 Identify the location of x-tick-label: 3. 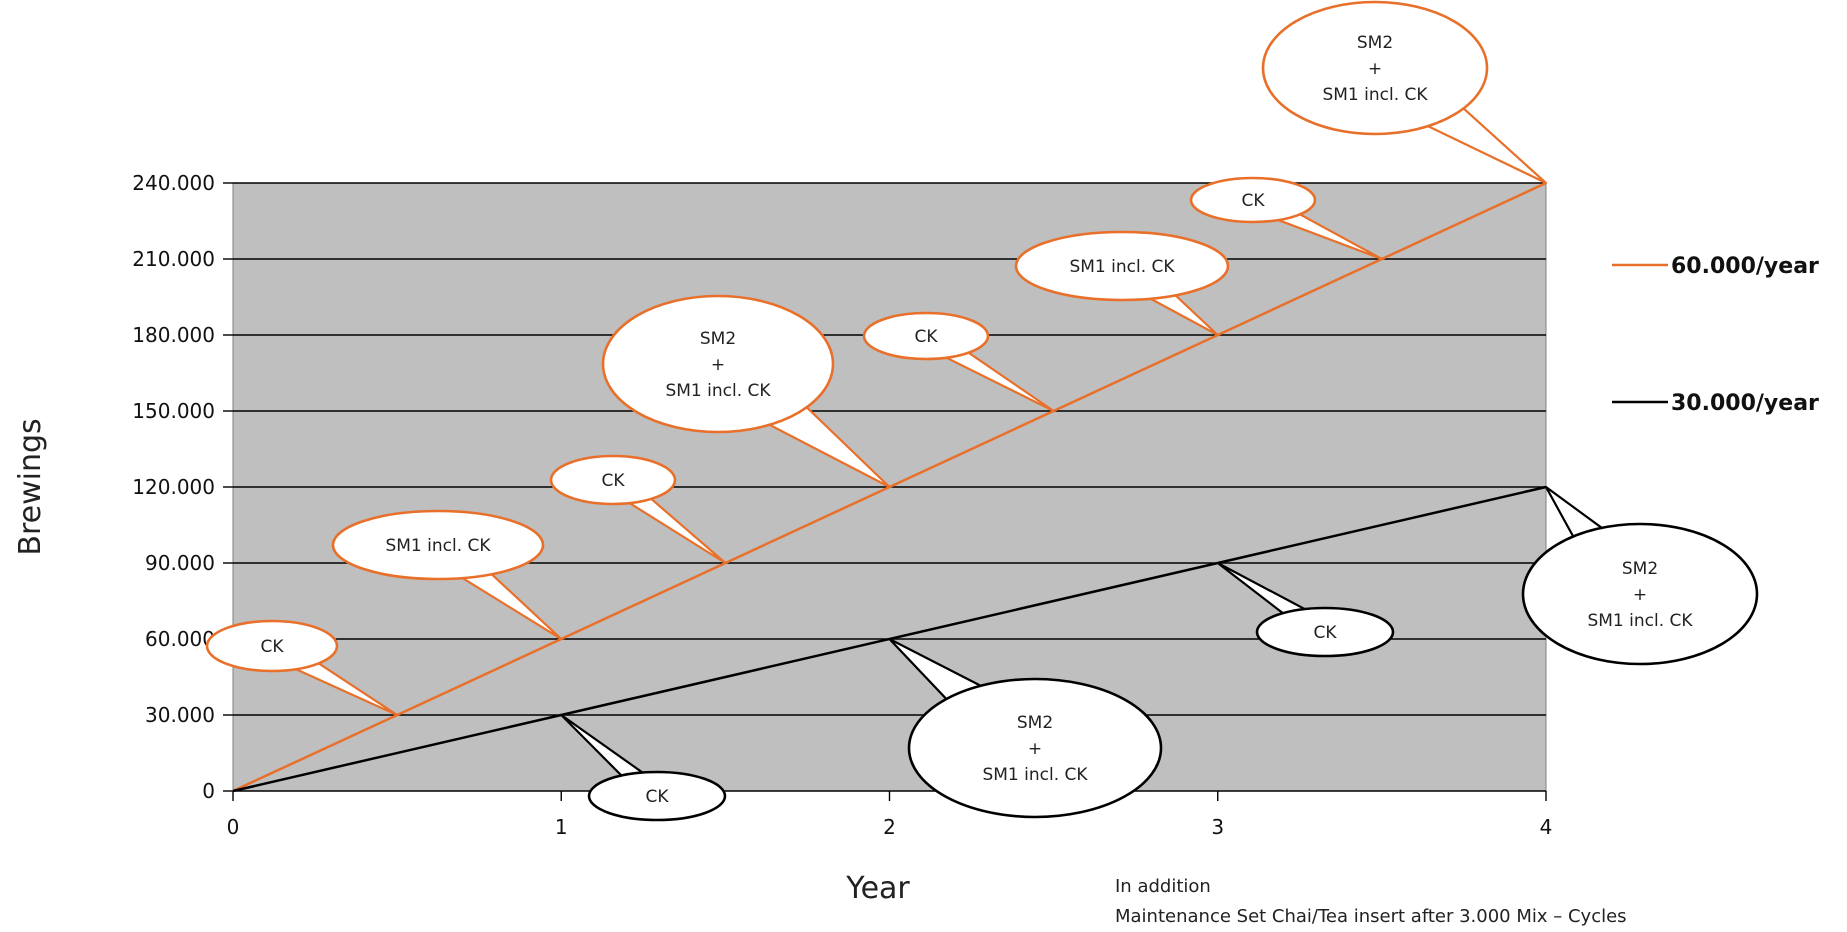
(1217, 827).